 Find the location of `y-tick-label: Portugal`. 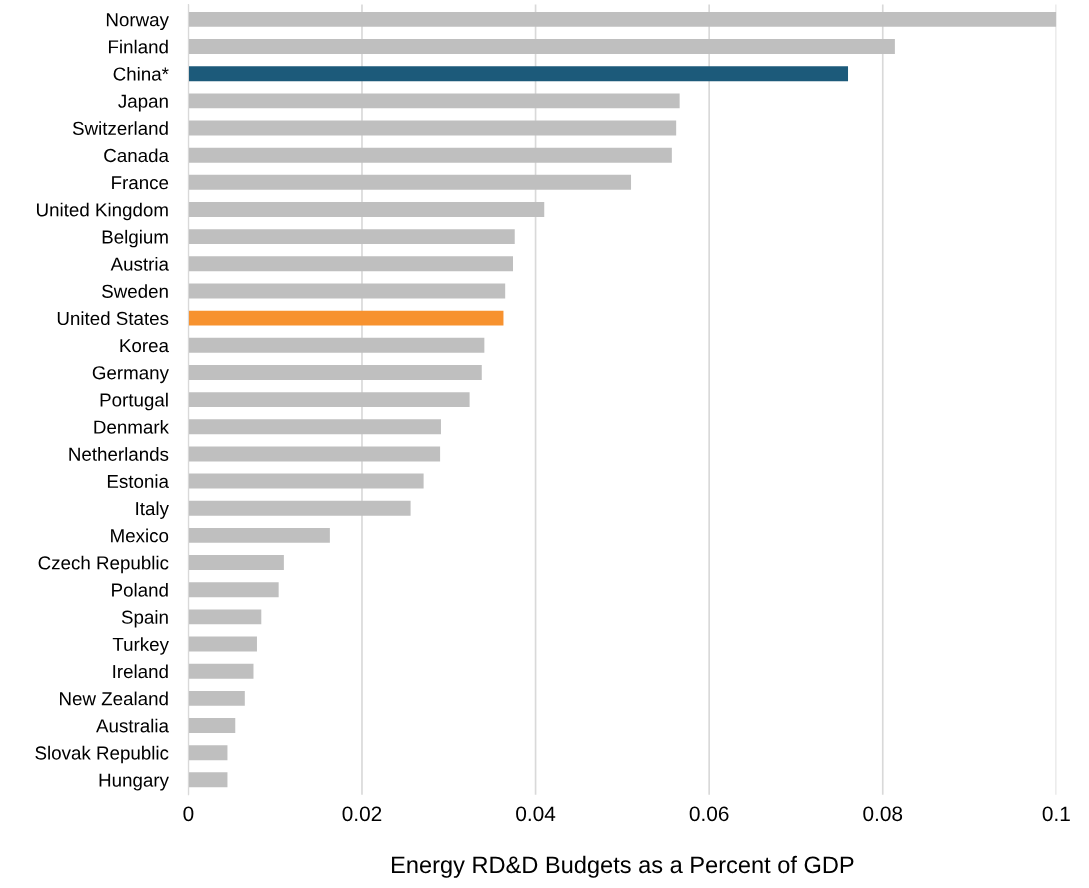

y-tick-label: Portugal is located at coordinates (134, 401).